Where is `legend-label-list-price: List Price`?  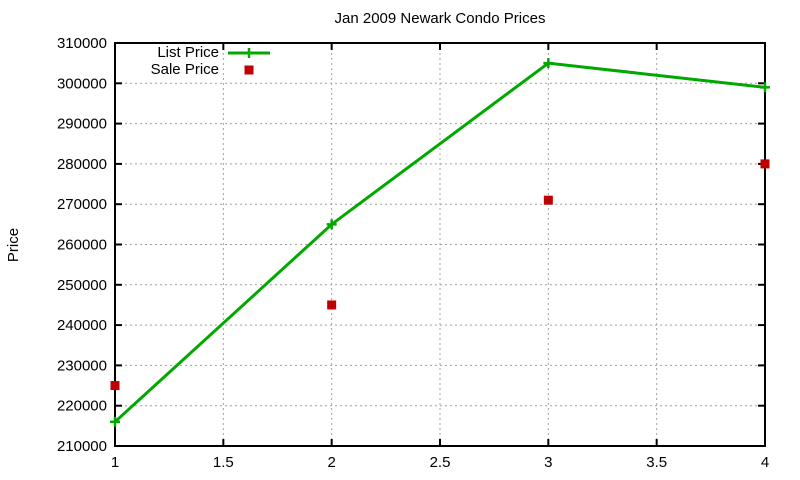
legend-label-list-price: List Price is located at coordinates (188, 52).